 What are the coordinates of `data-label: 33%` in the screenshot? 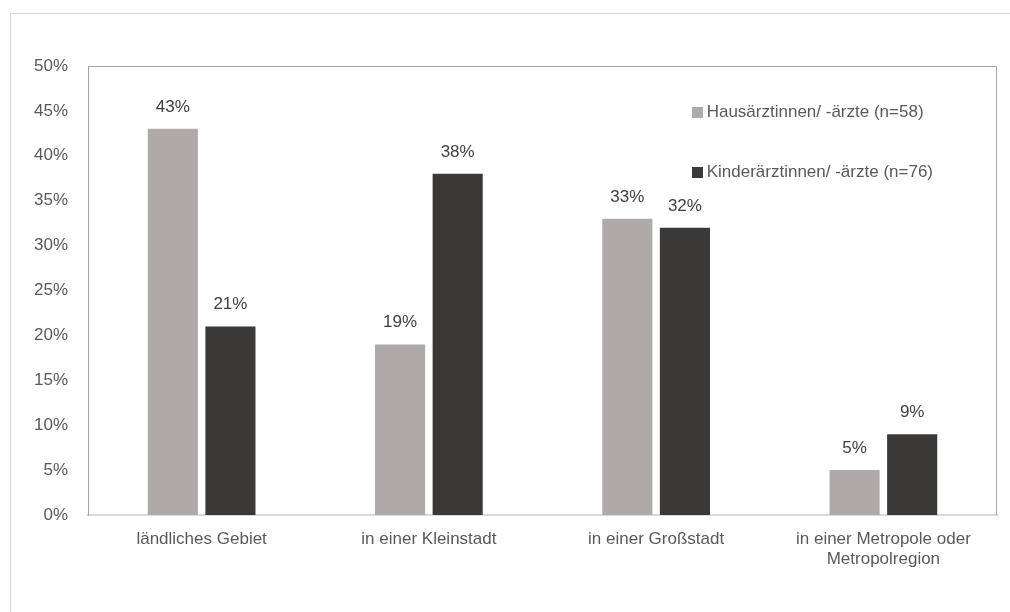 It's located at (627, 196).